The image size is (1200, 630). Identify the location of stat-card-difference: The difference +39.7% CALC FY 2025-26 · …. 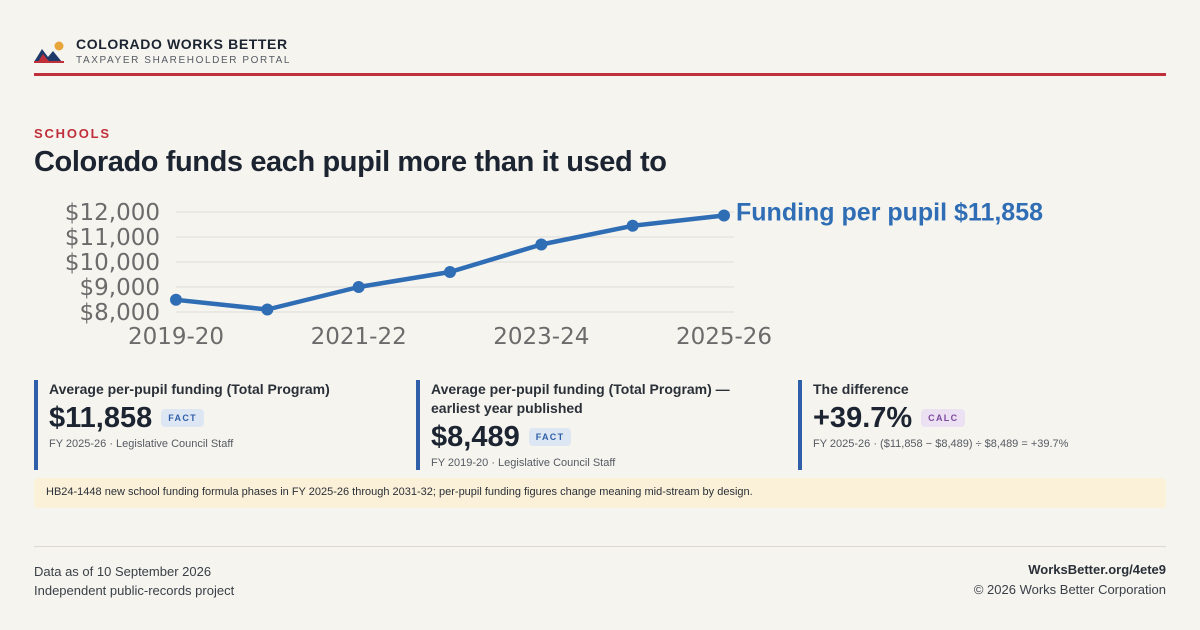
(982, 425).